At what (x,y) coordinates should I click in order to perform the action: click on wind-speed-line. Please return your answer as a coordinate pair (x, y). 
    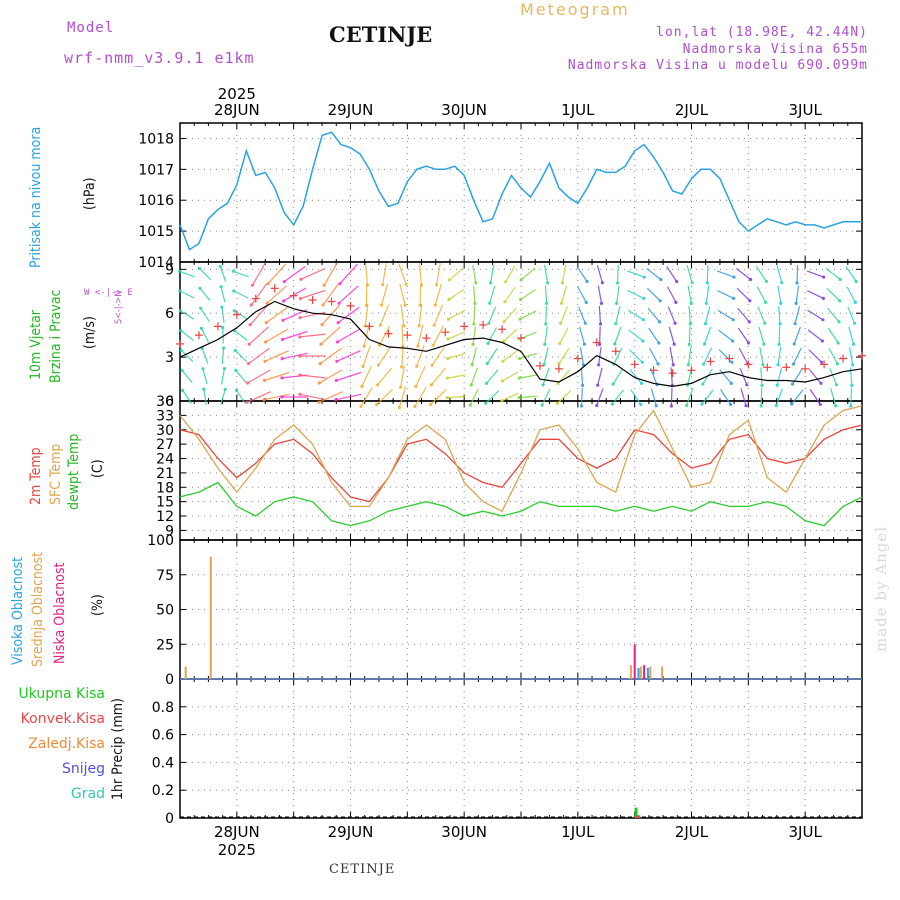
    Looking at the image, I should click on (521, 344).